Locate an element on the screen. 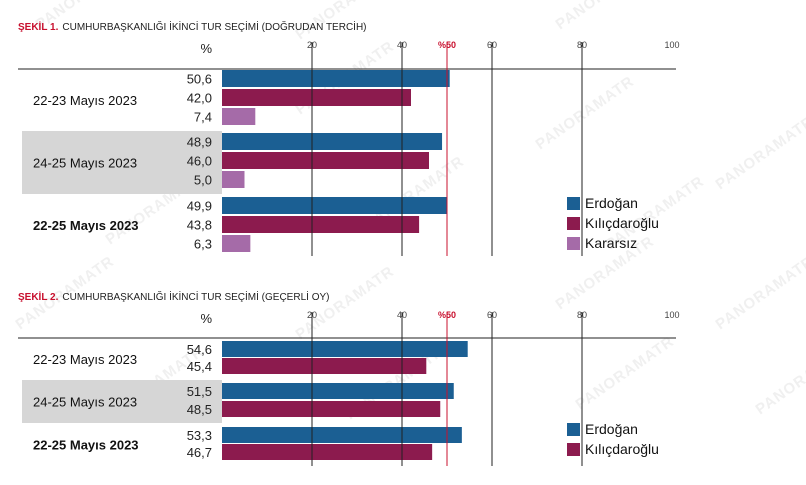 The height and width of the screenshot is (485, 806). value-label: 5,0 is located at coordinates (203, 180).